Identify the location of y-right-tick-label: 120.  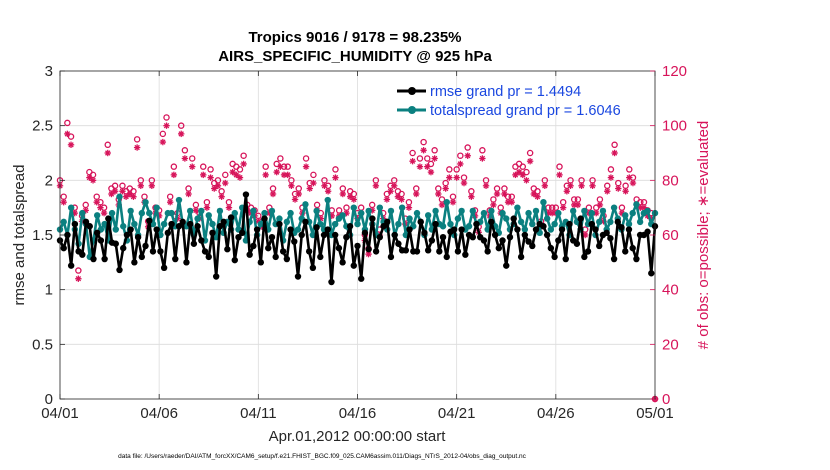
(674, 71).